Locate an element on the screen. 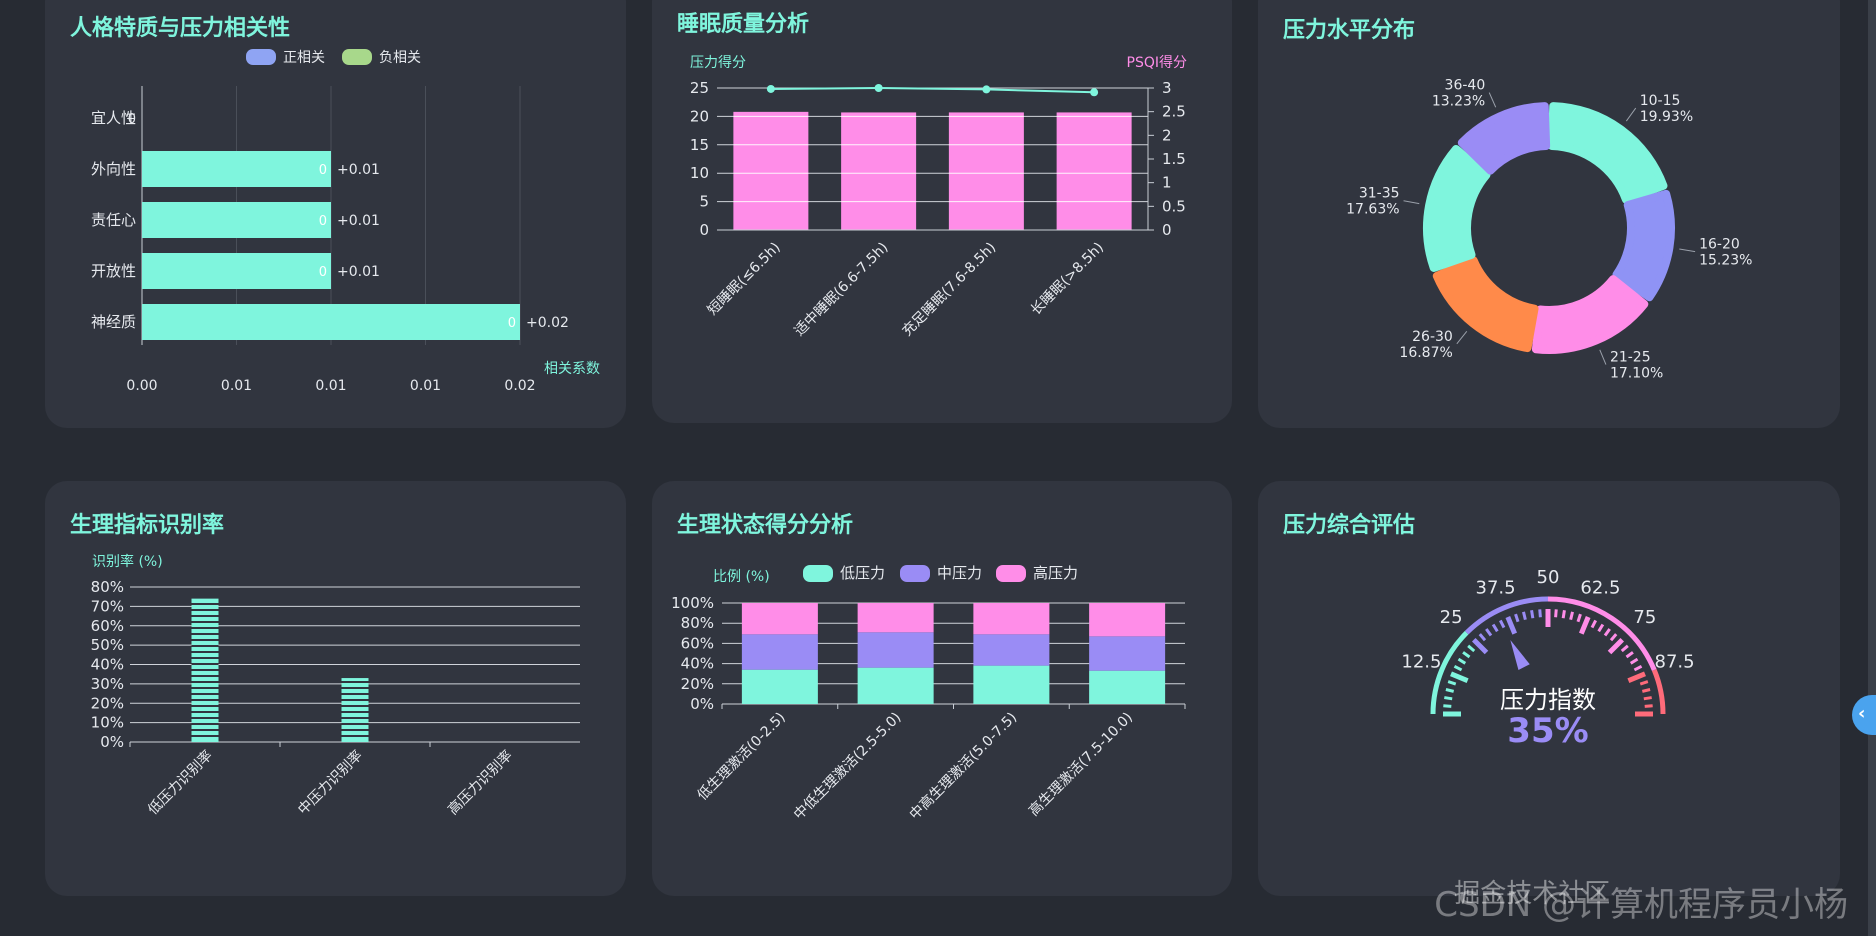 The height and width of the screenshot is (936, 1876). slice-range-label: 21-25 is located at coordinates (1630, 358).